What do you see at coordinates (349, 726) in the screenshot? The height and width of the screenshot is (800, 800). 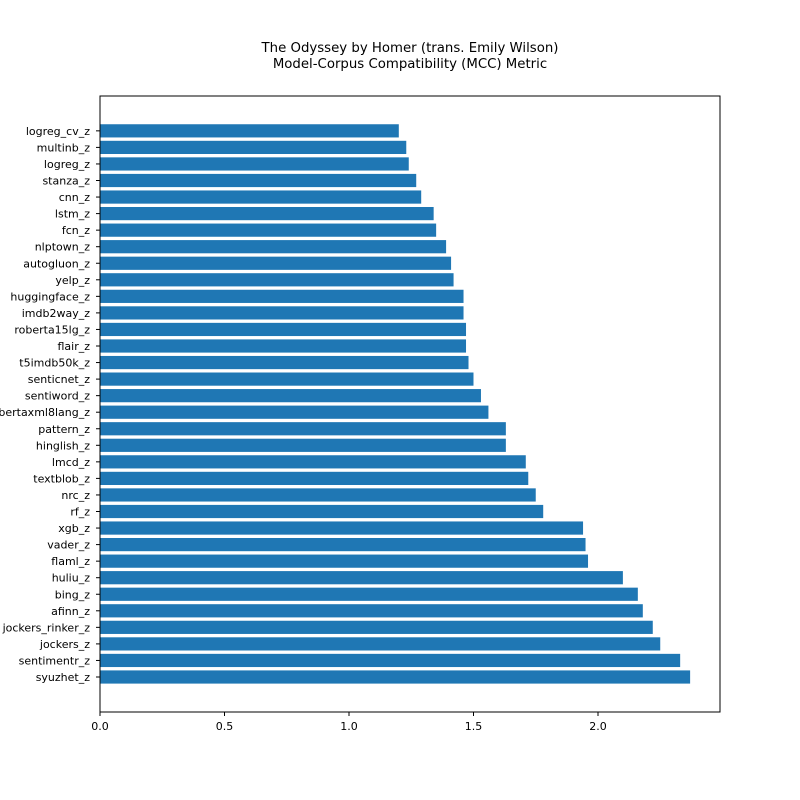 I see `x-tick-label: 1.0` at bounding box center [349, 726].